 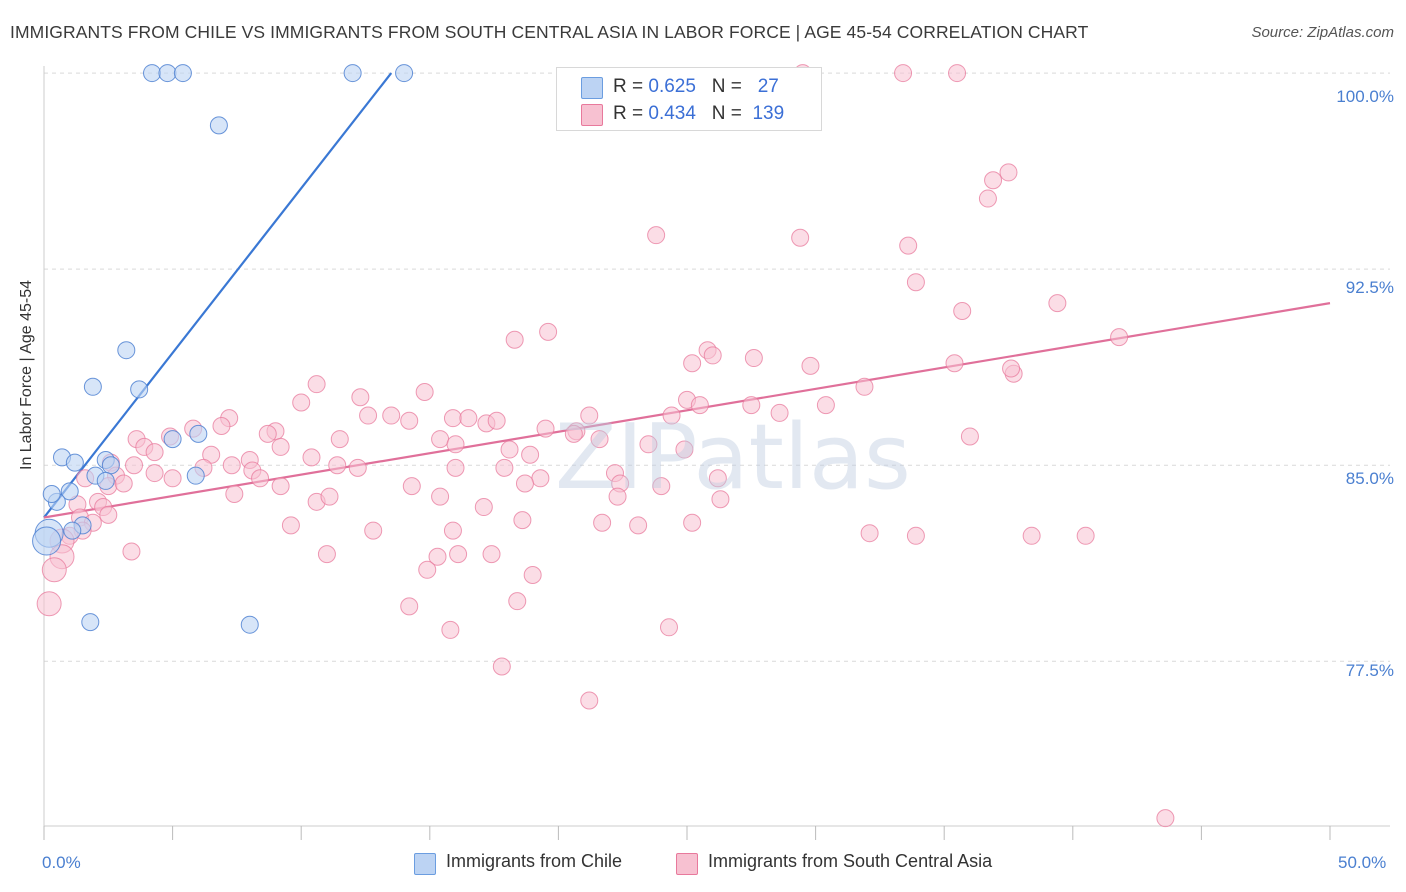 What do you see at coordinates (689, 99) in the screenshot?
I see `legend-stats: R = 0.625 N = 27 R = 0.434 N = 139` at bounding box center [689, 99].